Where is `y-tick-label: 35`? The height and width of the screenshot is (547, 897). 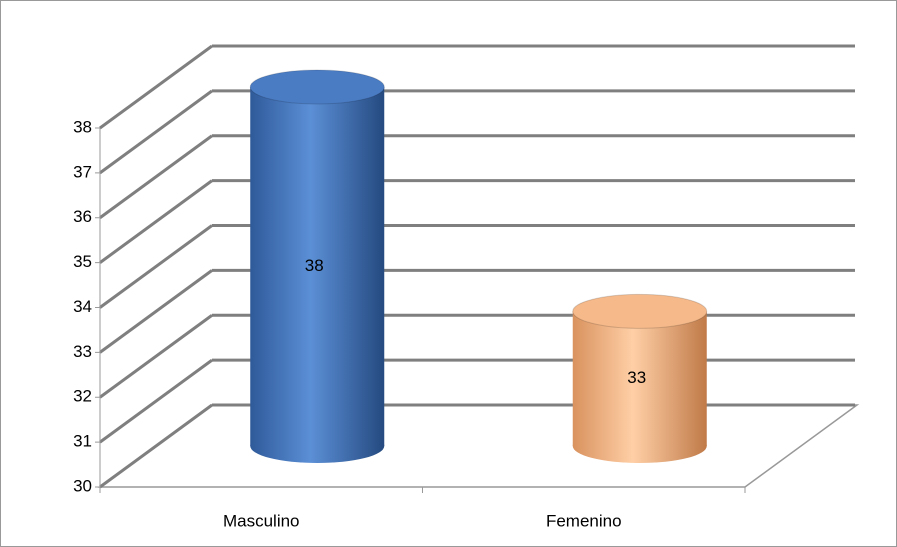 y-tick-label: 35 is located at coordinates (82, 261).